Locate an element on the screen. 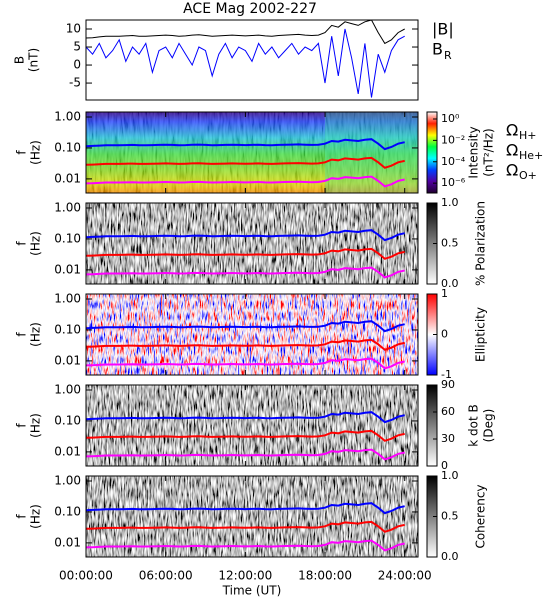  x-tick-label: 12:00:00 is located at coordinates (245, 576).